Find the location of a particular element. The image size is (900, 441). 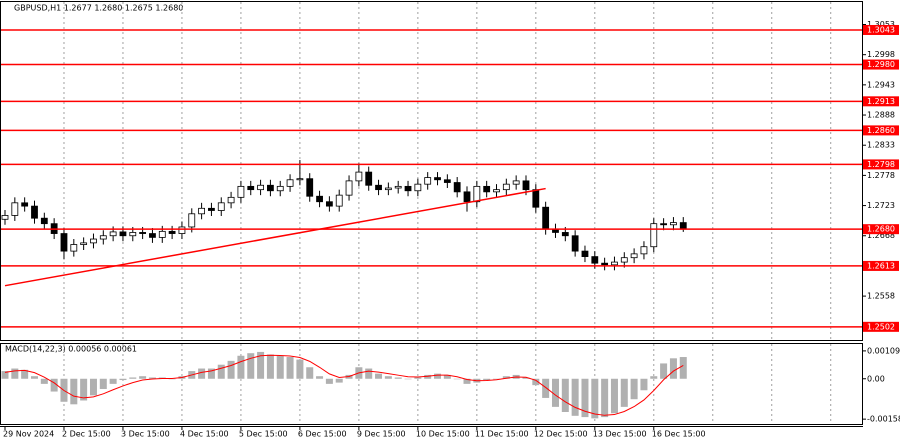

y-tick-label: -0.00158 is located at coordinates (883, 419).